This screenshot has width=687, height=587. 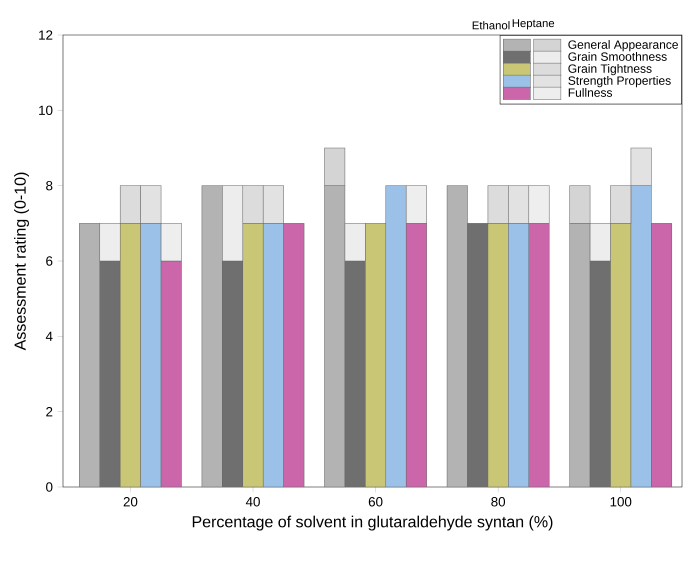 I want to click on y-axis-title: Assessment rating (0-10), so click(x=21, y=261).